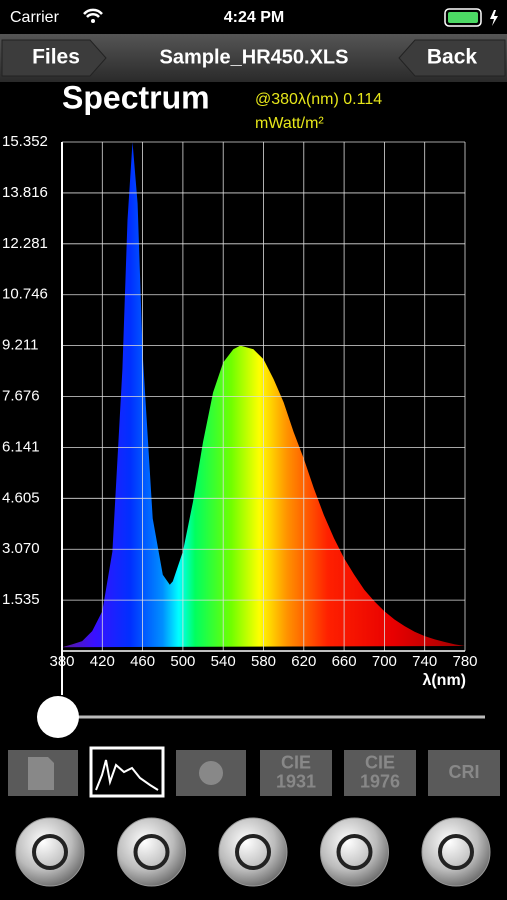 The height and width of the screenshot is (900, 507). What do you see at coordinates (21, 395) in the screenshot?
I see `y-tick-label: 7.676` at bounding box center [21, 395].